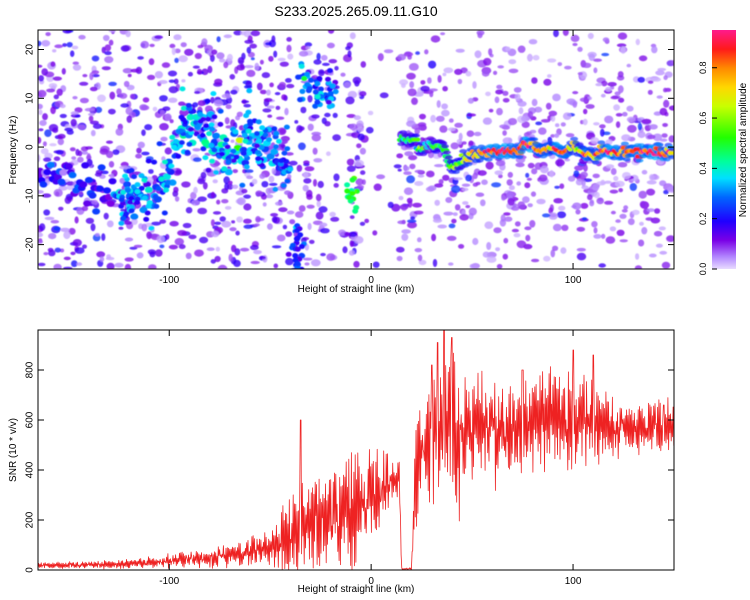 This screenshot has height=600, width=750. I want to click on snr-x-tick-label: -100, so click(169, 581).